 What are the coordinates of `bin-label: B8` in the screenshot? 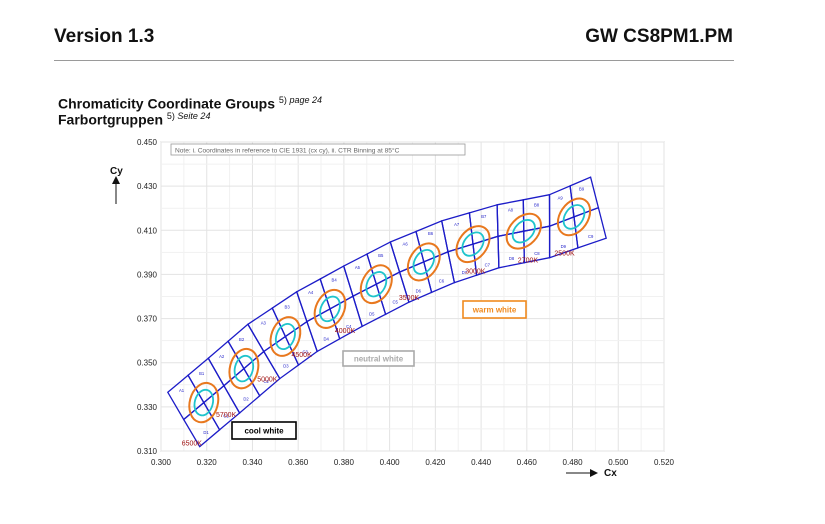 It's located at (537, 204).